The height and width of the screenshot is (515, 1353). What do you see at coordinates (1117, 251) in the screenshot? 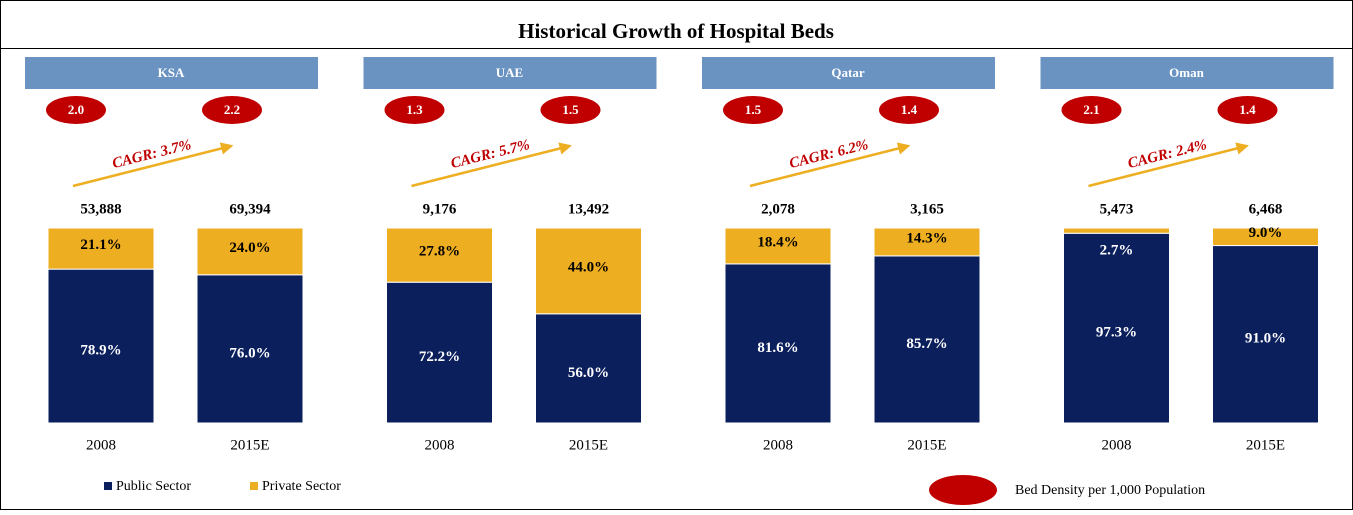
I see `value-label: 2.7%` at bounding box center [1117, 251].